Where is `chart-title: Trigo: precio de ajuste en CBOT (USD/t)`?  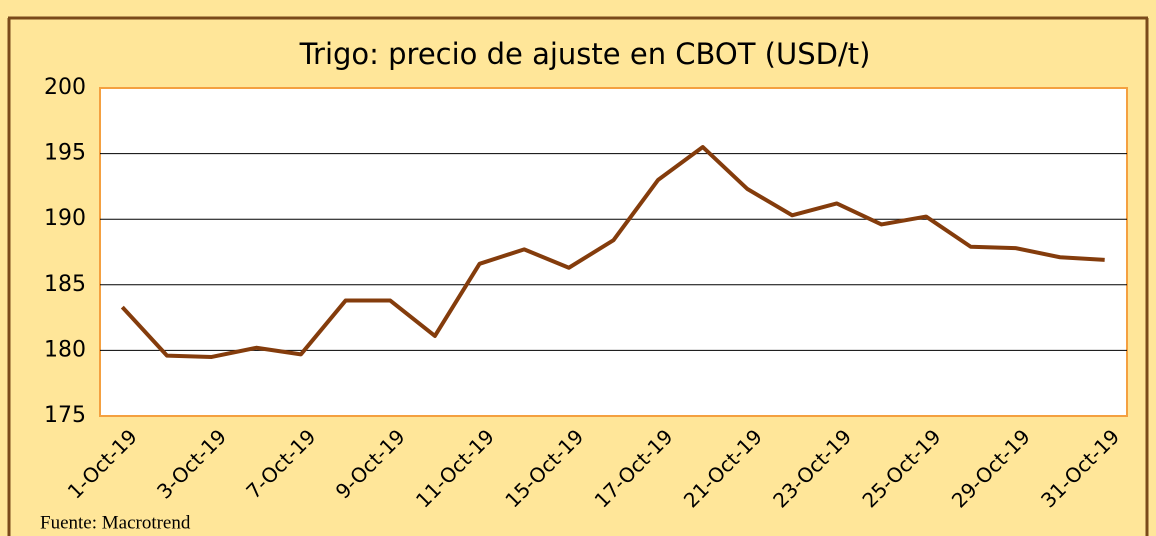 chart-title: Trigo: precio de ajuste en CBOT (USD/t) is located at coordinates (585, 54).